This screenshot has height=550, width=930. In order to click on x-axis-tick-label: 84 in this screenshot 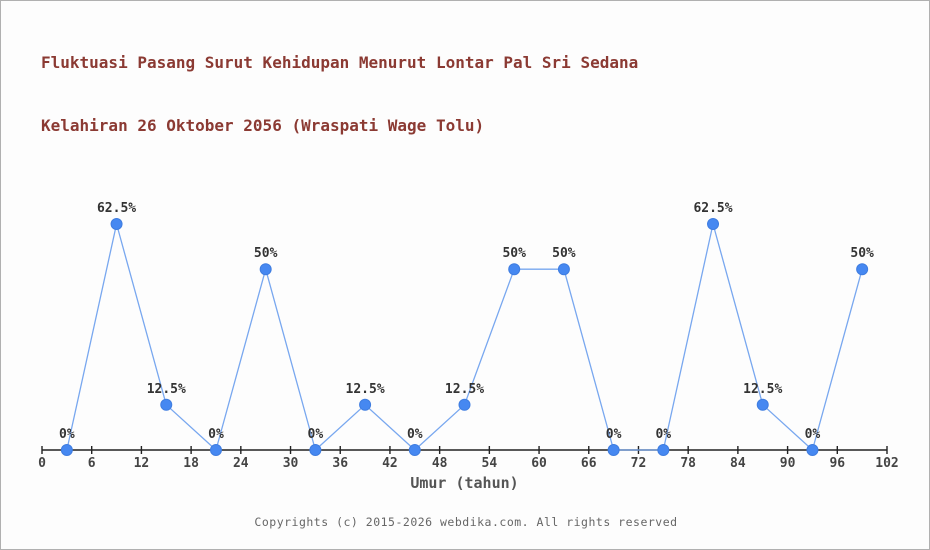, I will do `click(738, 463)`.